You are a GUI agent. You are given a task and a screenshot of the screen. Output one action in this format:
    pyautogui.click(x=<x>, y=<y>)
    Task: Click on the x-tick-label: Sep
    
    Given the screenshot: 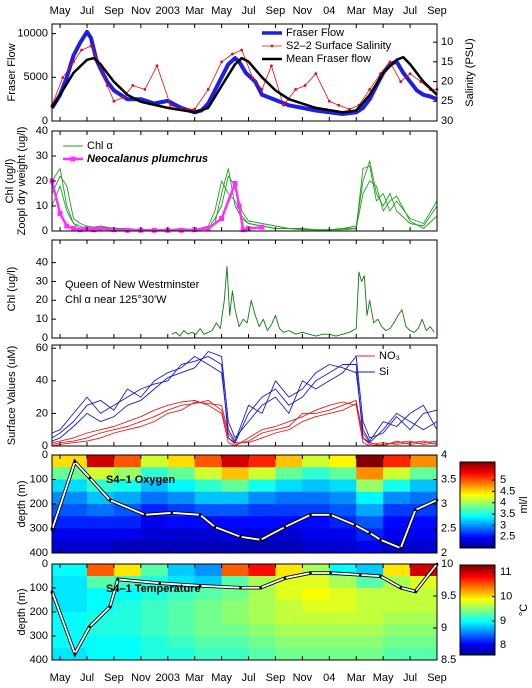 What is the action you would take?
    pyautogui.click(x=437, y=11)
    